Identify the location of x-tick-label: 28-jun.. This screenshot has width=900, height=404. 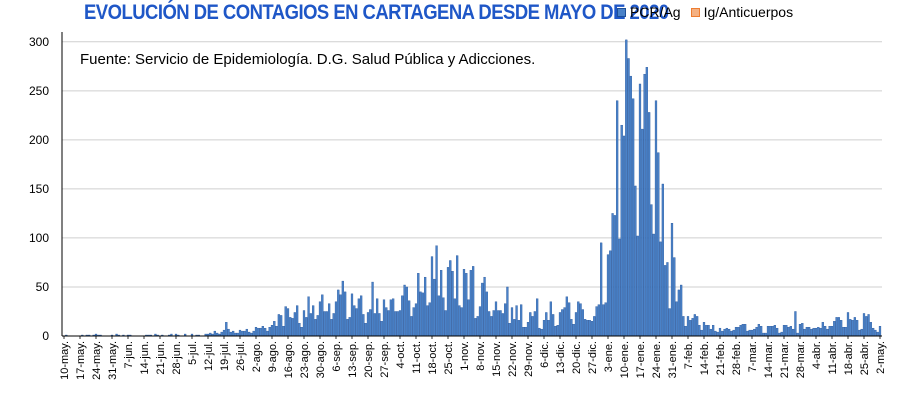
(177, 358).